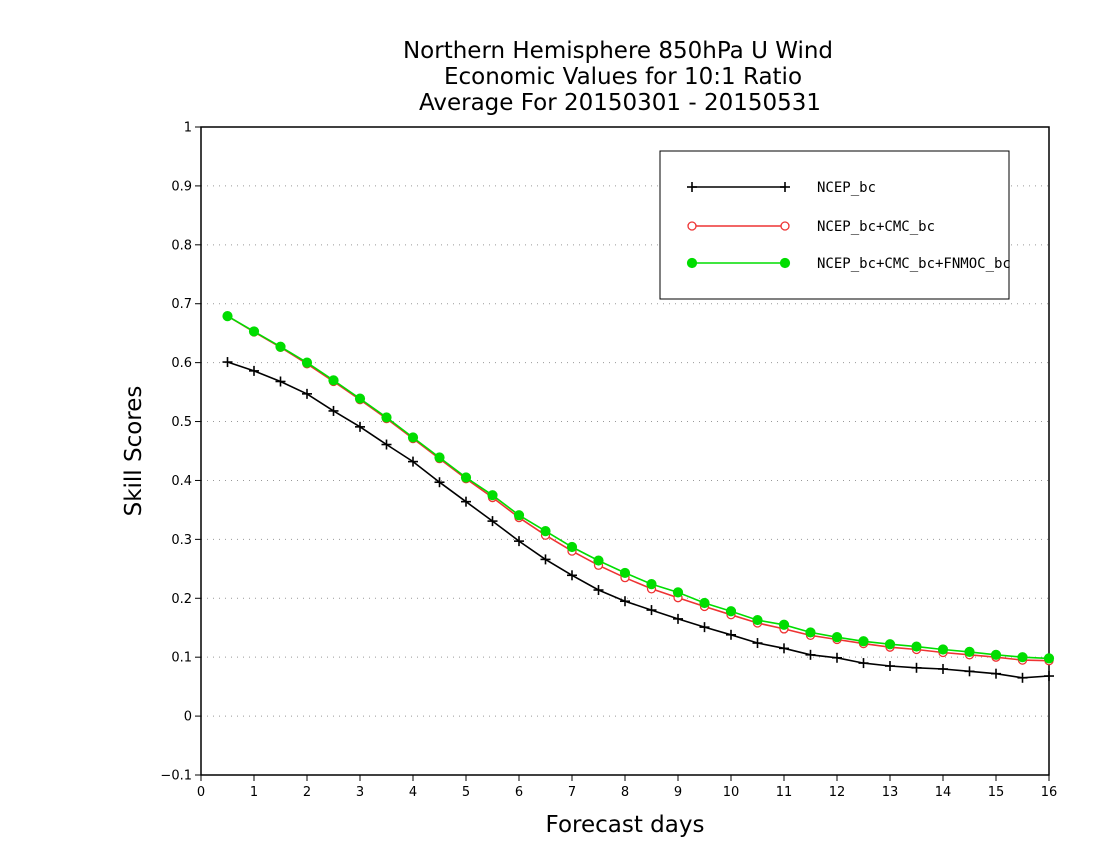 Image resolution: width=1100 pixels, height=850 pixels. I want to click on x-tick-label: 5, so click(466, 792).